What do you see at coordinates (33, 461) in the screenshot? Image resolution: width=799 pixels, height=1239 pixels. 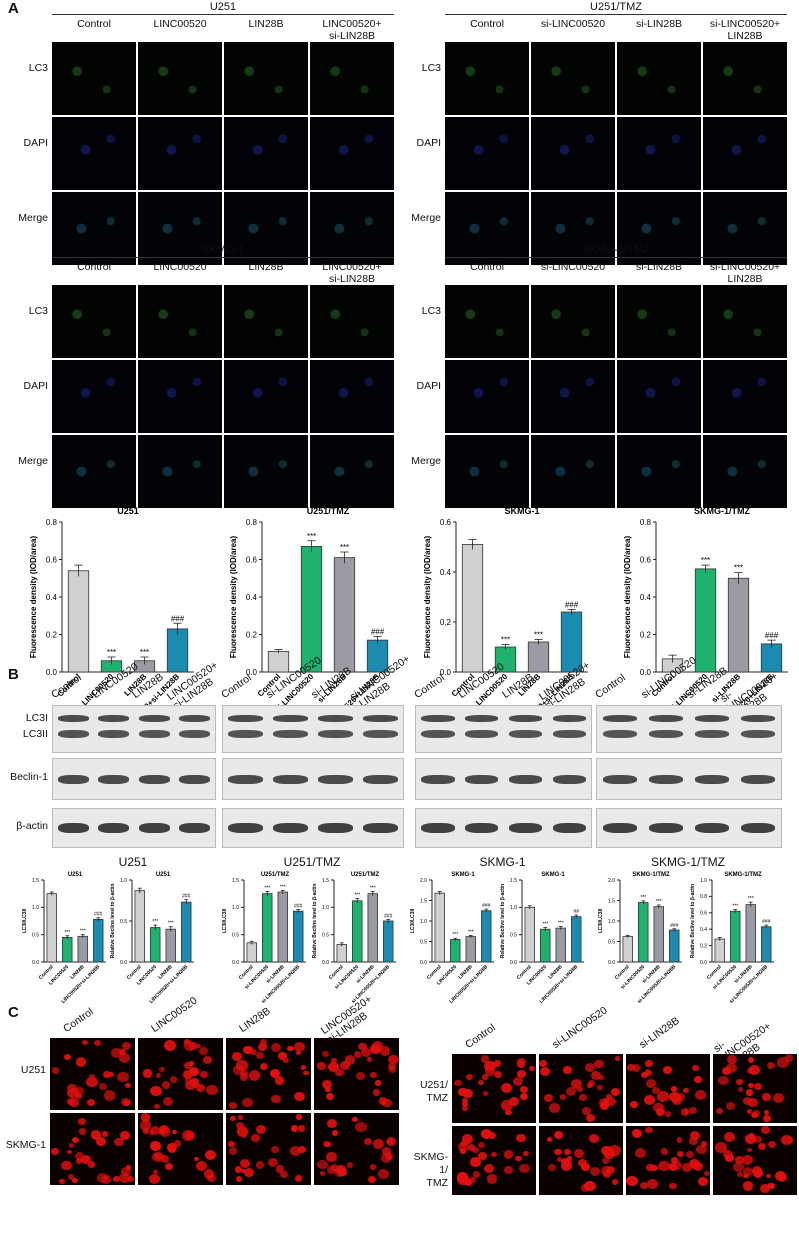 I see `row-label: Merge` at bounding box center [33, 461].